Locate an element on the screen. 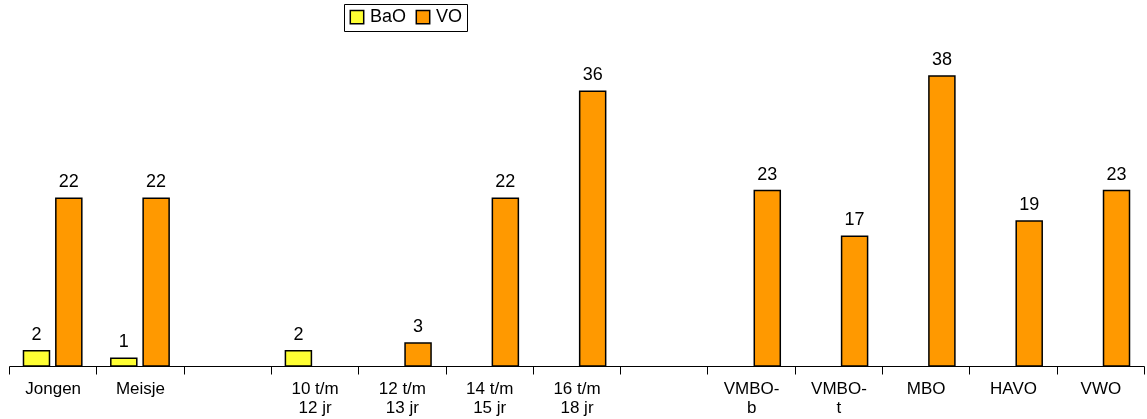 This screenshot has width=1147, height=419. legend-label: BaO is located at coordinates (388, 16).